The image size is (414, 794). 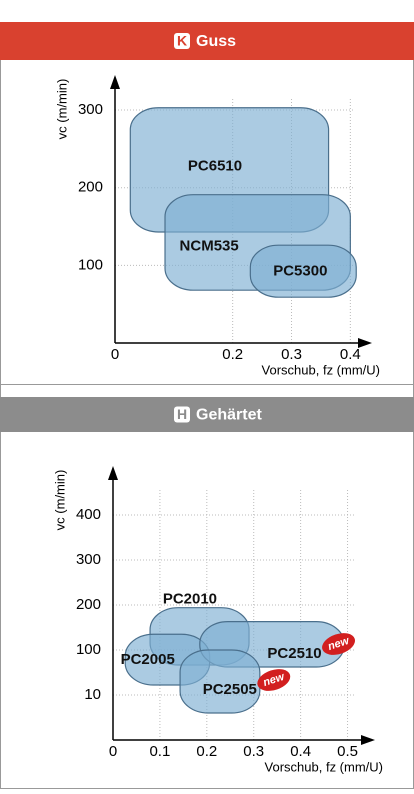 I want to click on region-label: PC2510, so click(x=294, y=653).